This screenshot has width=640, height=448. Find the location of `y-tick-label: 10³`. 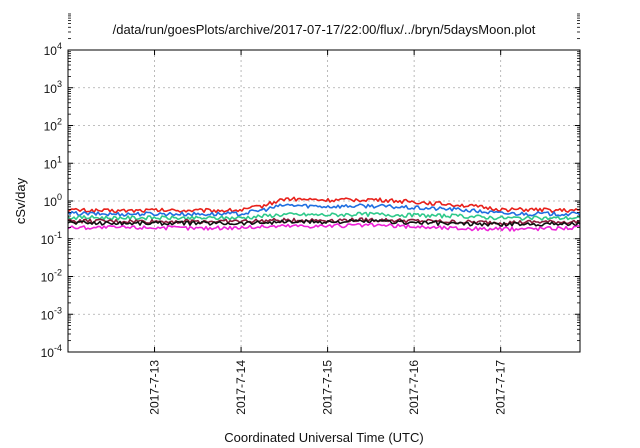

y-tick-label: 10³ is located at coordinates (53, 87).